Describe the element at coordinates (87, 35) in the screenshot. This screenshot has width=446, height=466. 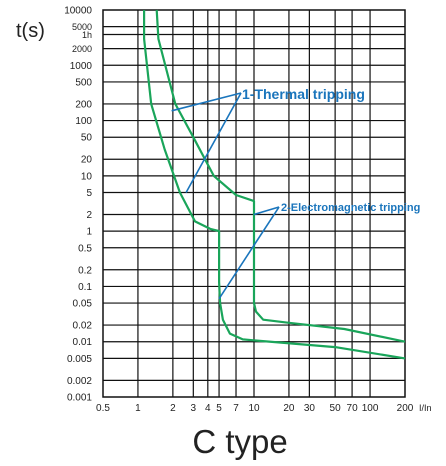
I see `y-tick-label: 1h` at that location.